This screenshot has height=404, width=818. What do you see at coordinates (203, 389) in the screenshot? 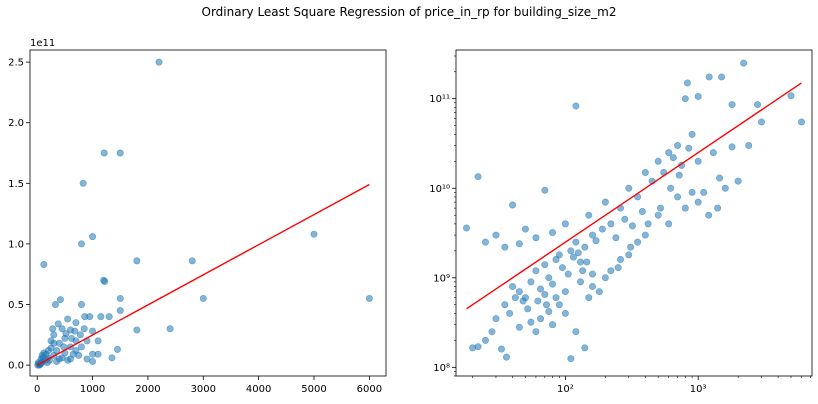
I see `x-tick-label: 3000` at bounding box center [203, 389].